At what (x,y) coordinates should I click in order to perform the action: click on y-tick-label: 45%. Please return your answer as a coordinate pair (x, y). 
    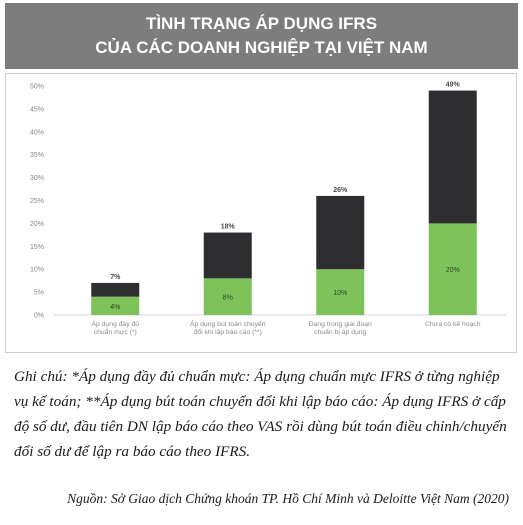
    Looking at the image, I should click on (37, 109).